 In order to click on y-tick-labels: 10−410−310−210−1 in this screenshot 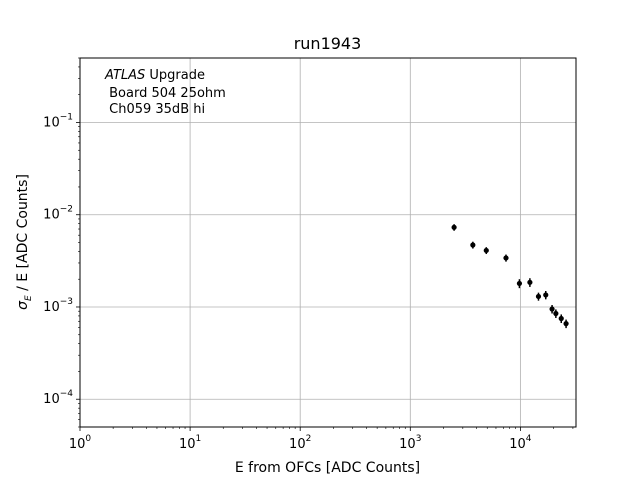, I will do `click(58, 259)`.